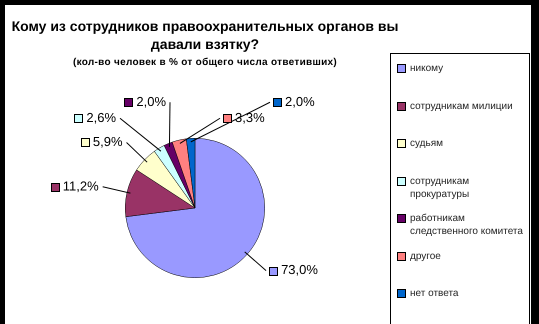 The image size is (539, 324). What do you see at coordinates (427, 143) in the screenshot?
I see `legend-label: судьям` at bounding box center [427, 143].